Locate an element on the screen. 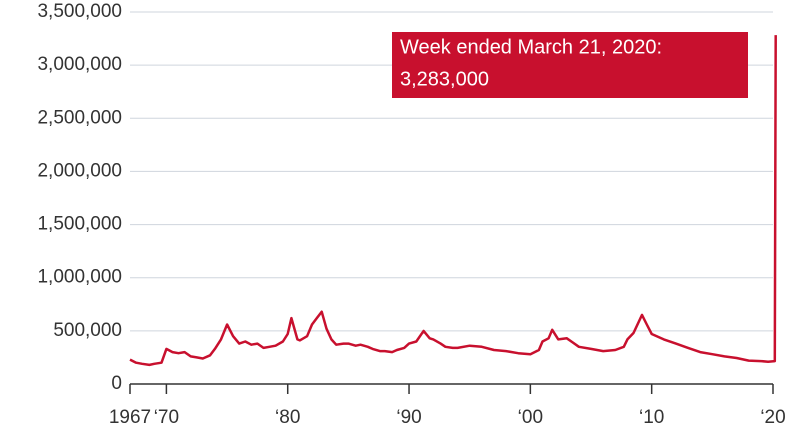 The width and height of the screenshot is (786, 442). annotation-text: Week ended March 21, 2020: is located at coordinates (531, 47).